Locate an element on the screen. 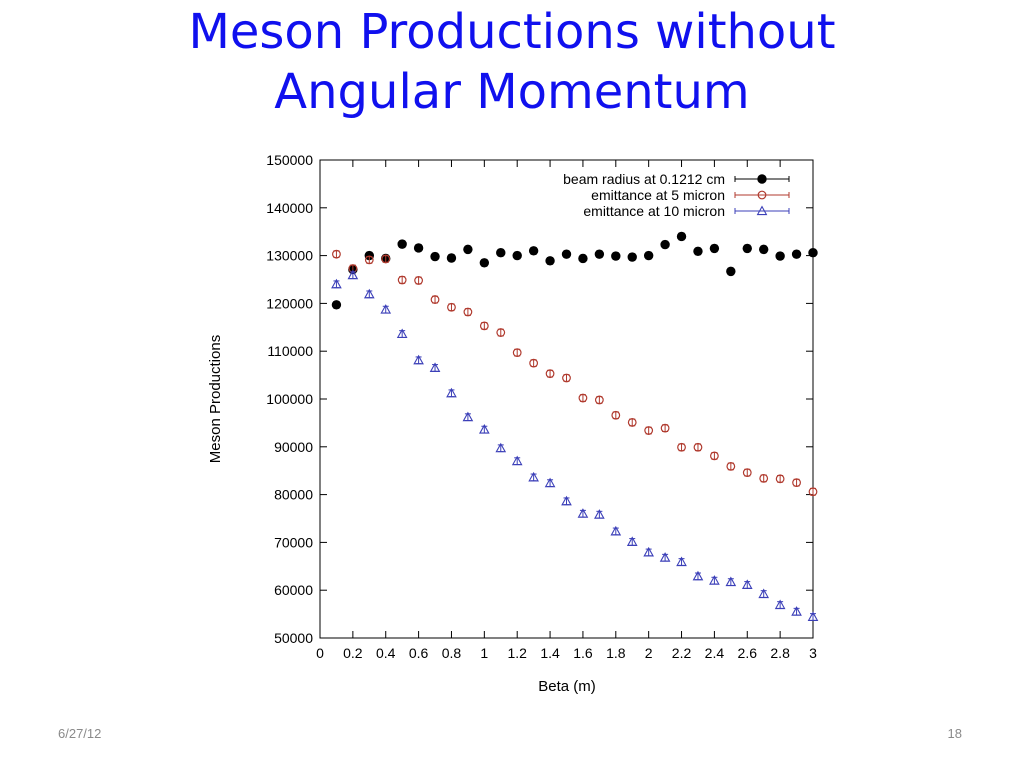 This screenshot has height=768, width=1024. y-tick-label: 150000 is located at coordinates (289, 160).